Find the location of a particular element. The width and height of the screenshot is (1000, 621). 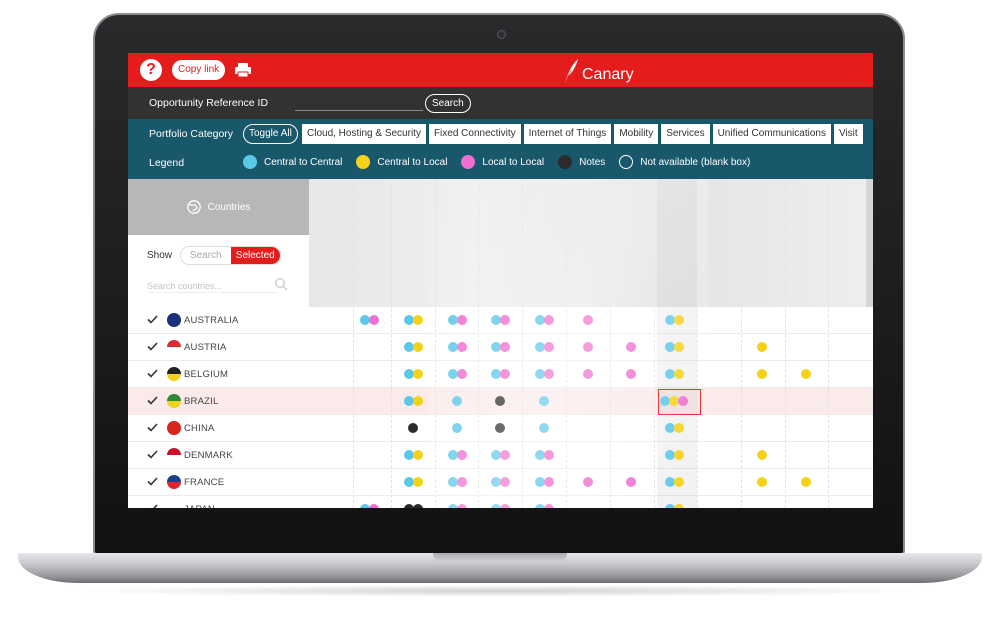

tab-cloud-hosting-security: Cloud, Hosting & Security is located at coordinates (364, 134).